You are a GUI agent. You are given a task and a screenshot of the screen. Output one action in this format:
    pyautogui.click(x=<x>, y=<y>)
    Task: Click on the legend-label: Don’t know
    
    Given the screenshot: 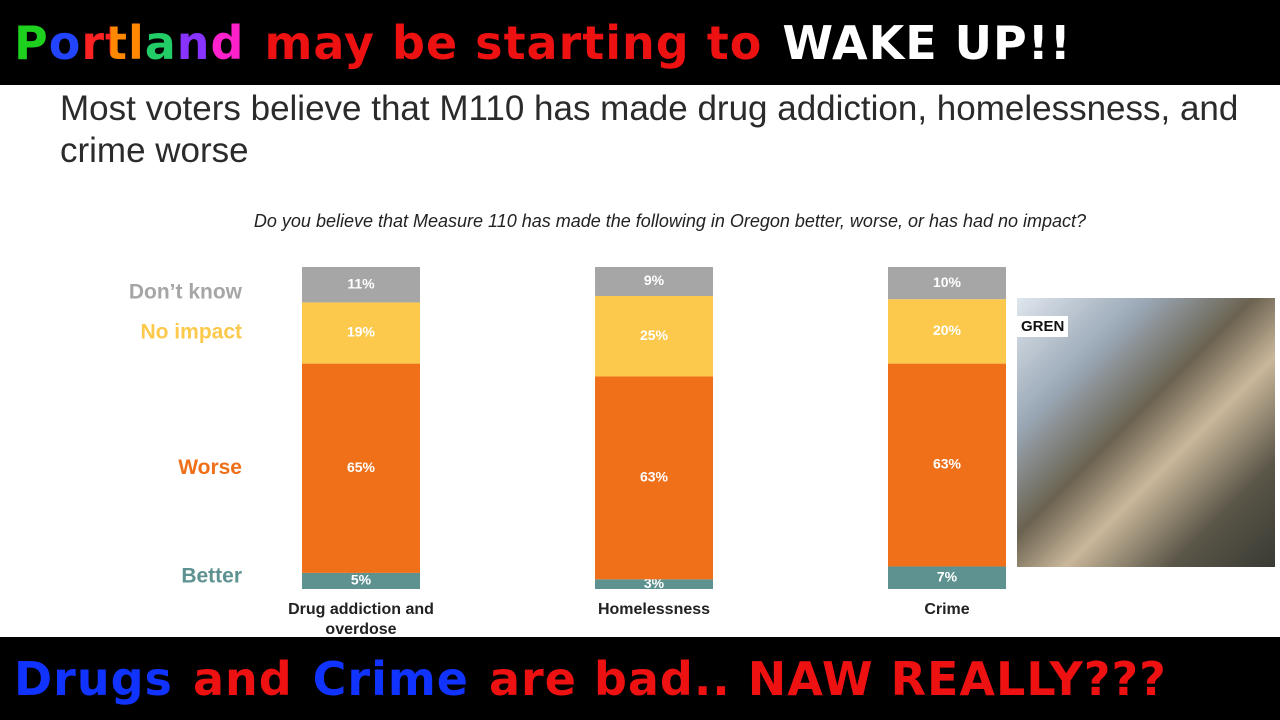 What is the action you would take?
    pyautogui.click(x=186, y=291)
    